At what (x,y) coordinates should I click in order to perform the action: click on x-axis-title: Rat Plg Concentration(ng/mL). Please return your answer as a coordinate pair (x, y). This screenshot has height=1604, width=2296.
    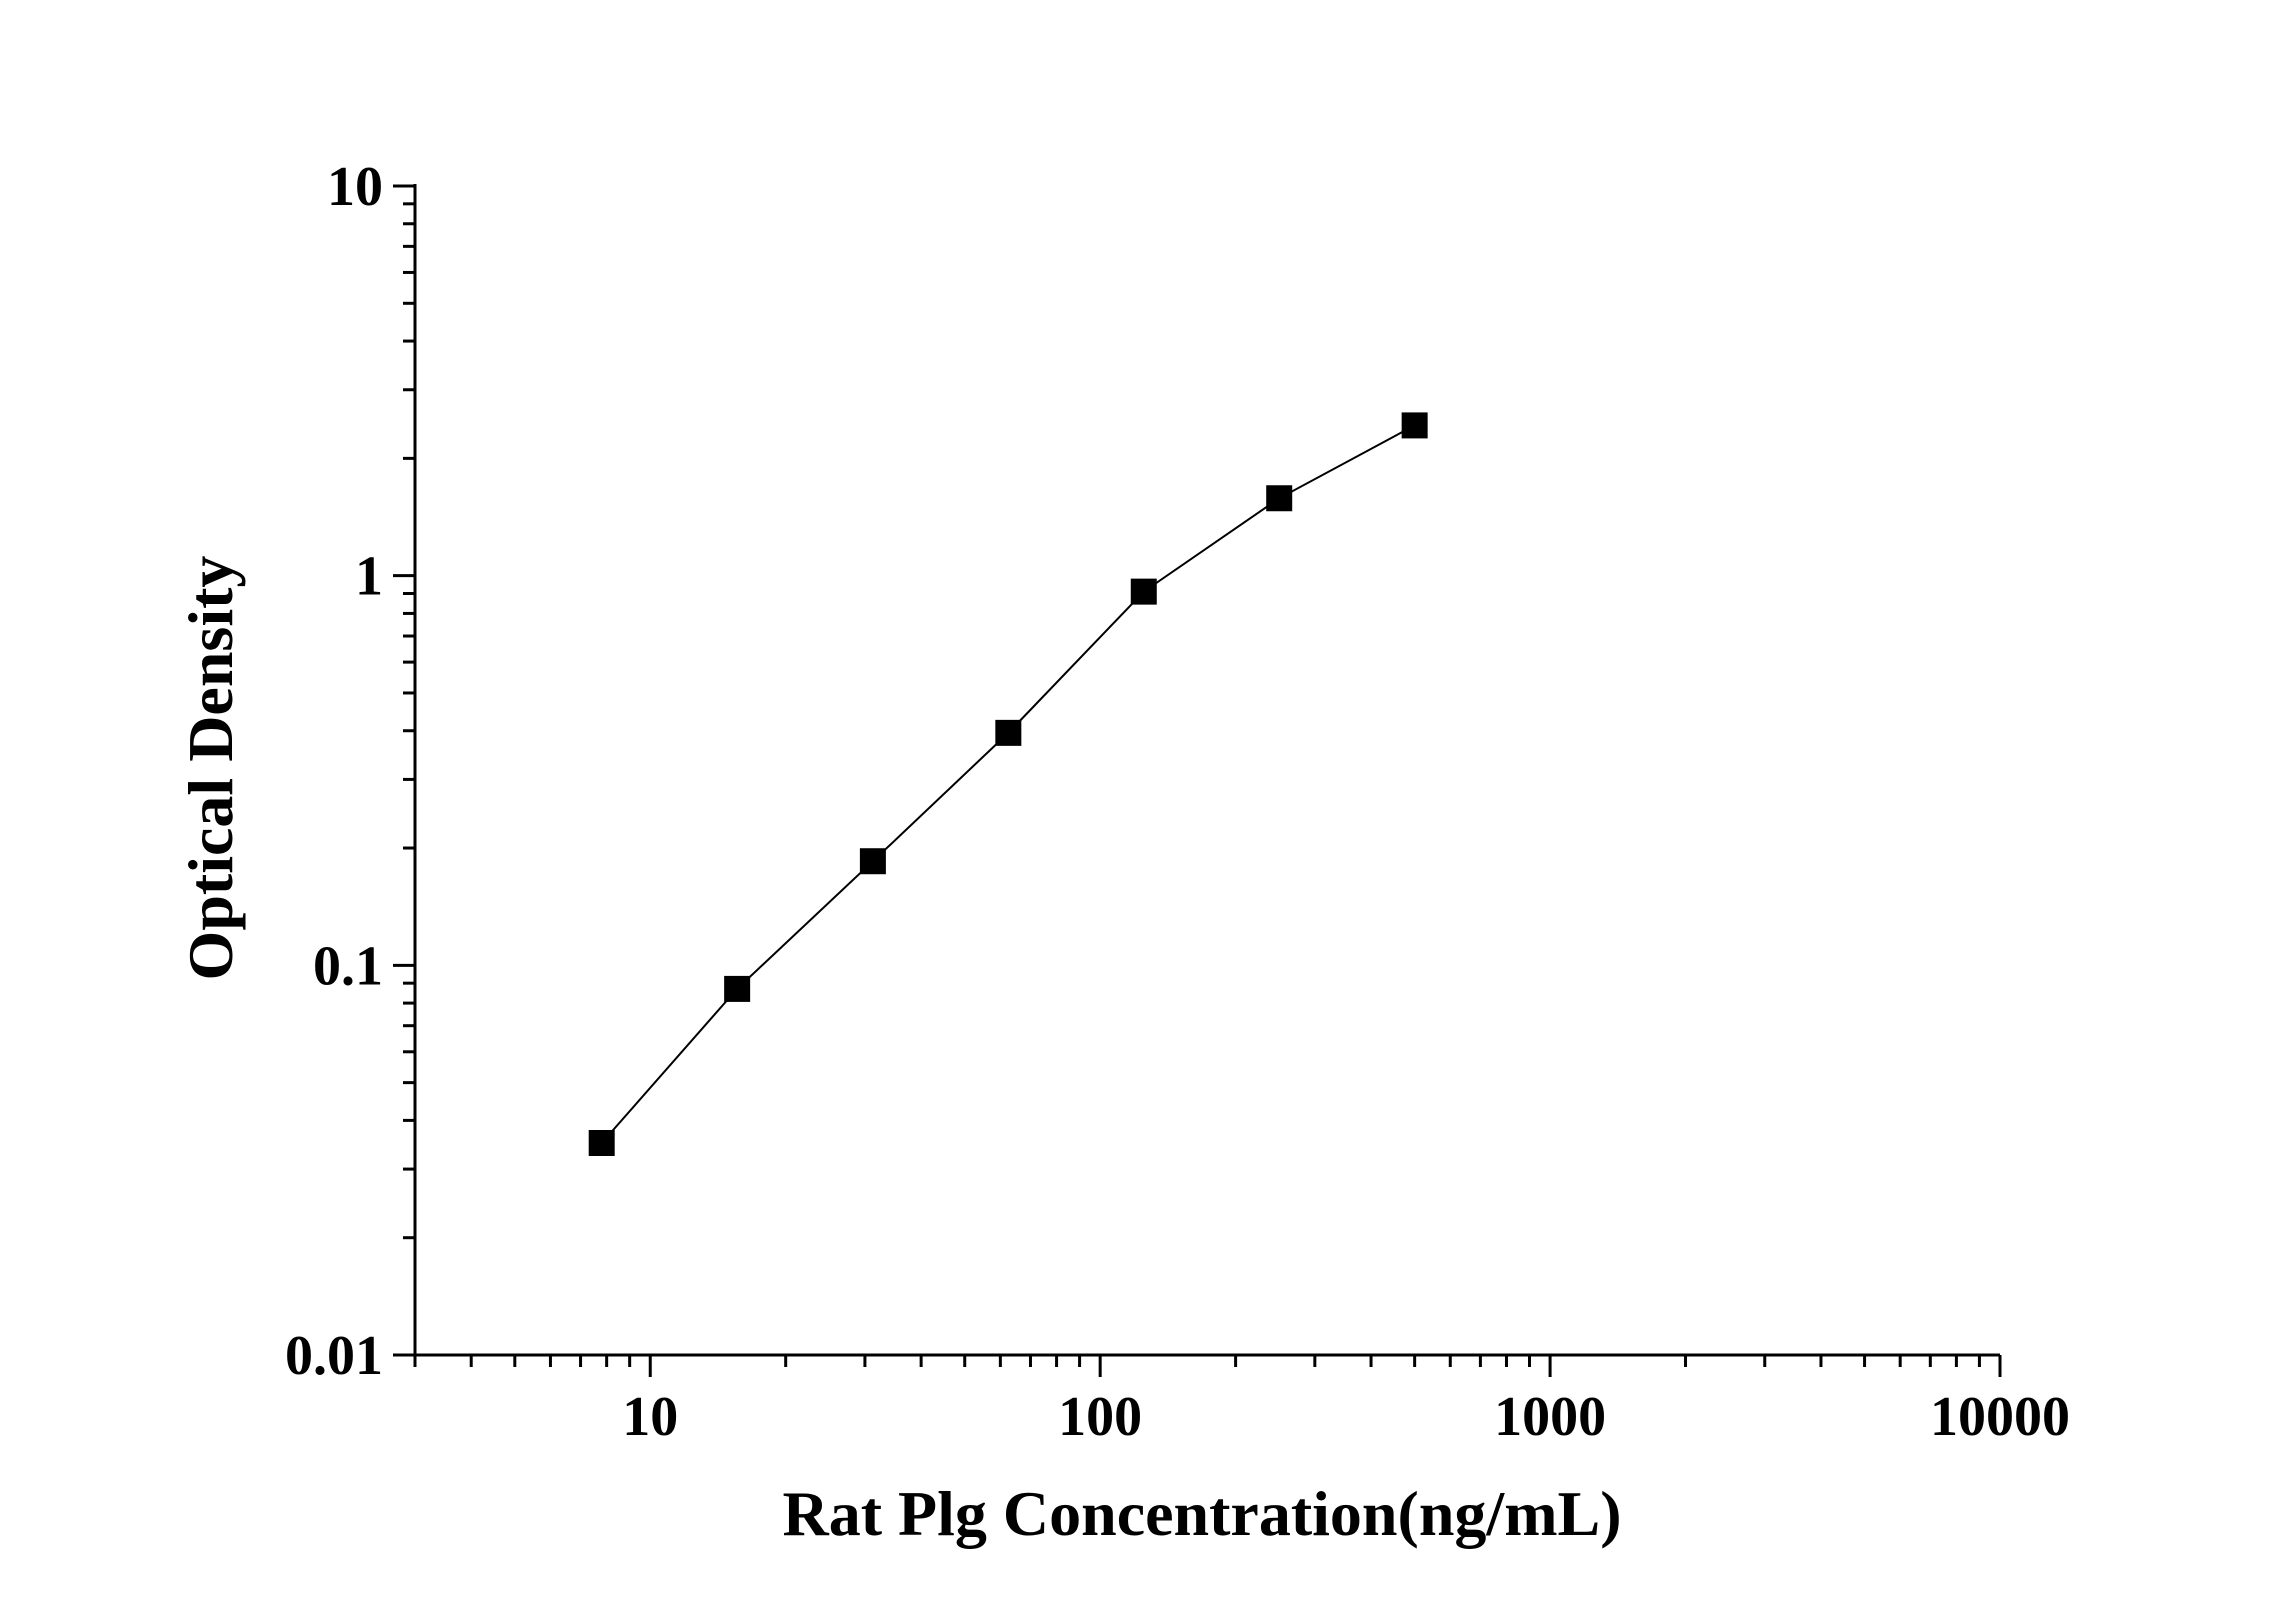
    Looking at the image, I should click on (1201, 1513).